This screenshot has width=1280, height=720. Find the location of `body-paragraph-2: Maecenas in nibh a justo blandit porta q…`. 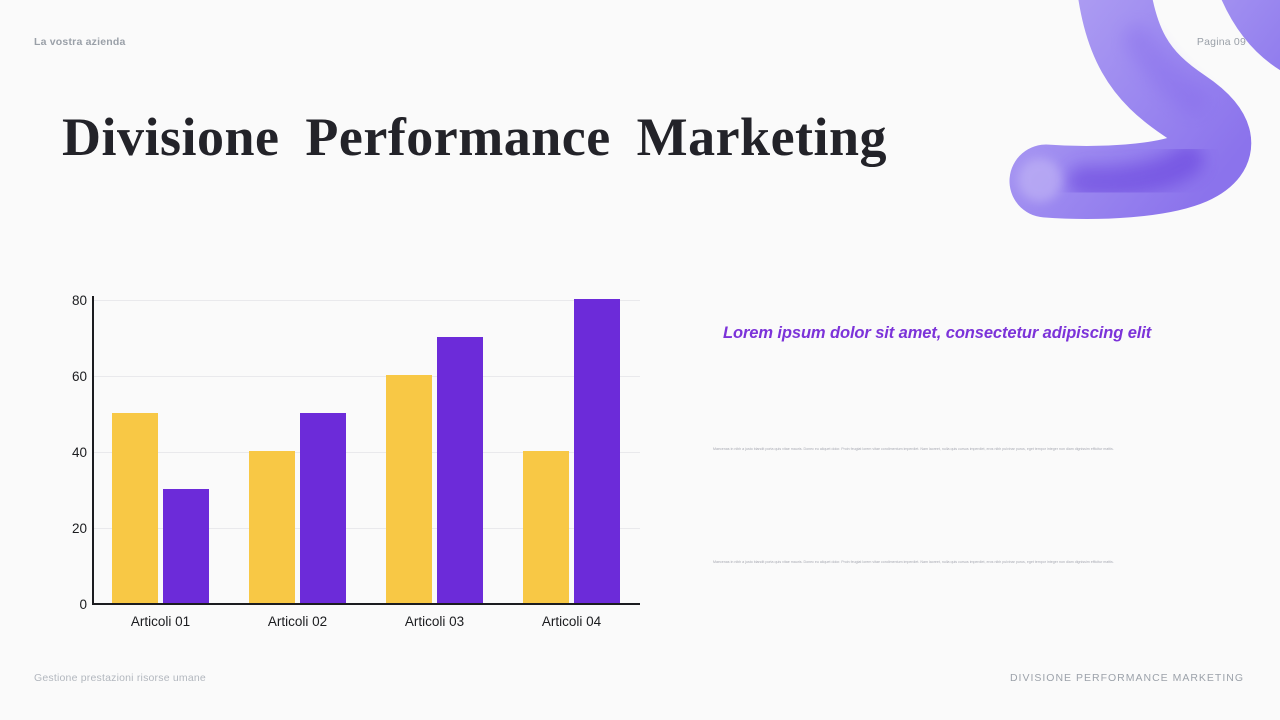

body-paragraph-2: Maecenas in nibh a justo blandit porta q… is located at coordinates (913, 561).